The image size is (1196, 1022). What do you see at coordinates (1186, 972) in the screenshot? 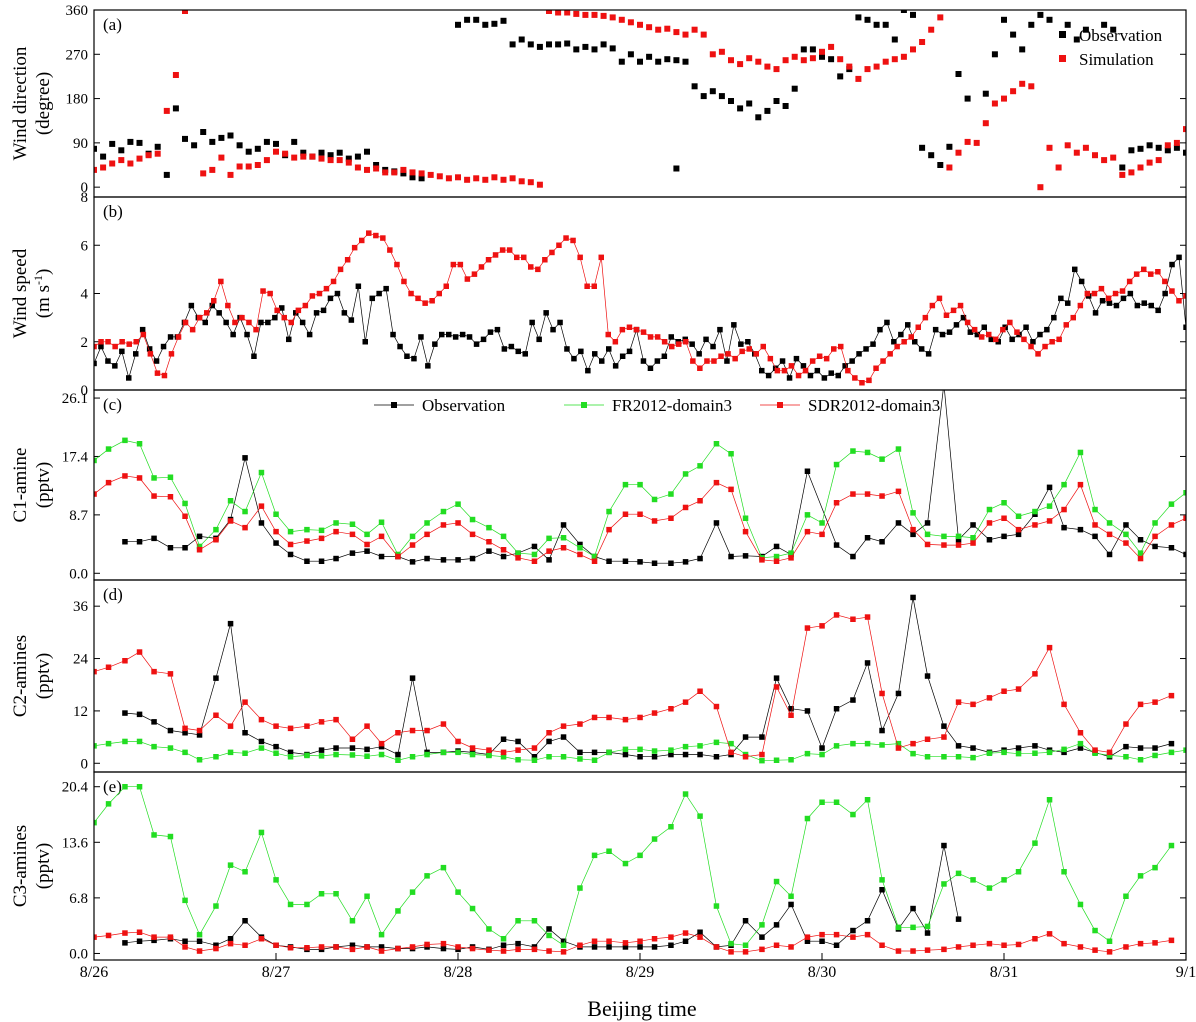
I see `x-tick-label: 9/1` at bounding box center [1186, 972].